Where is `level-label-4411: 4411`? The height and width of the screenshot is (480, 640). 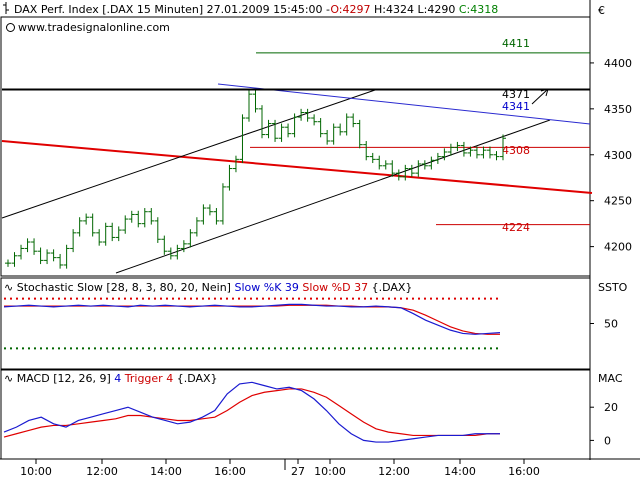 level-label-4411: 4411 is located at coordinates (516, 43).